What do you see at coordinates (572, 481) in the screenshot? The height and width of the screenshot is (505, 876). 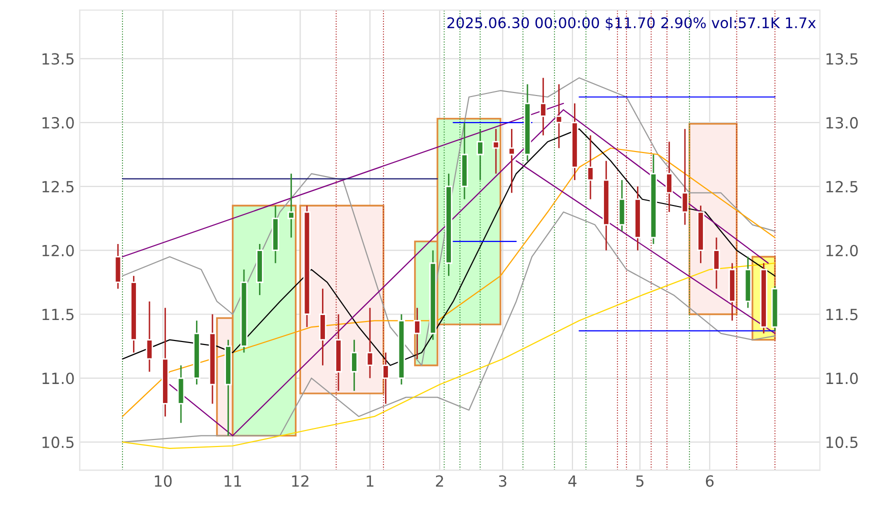 I see `x-tick-label: 4` at bounding box center [572, 481].